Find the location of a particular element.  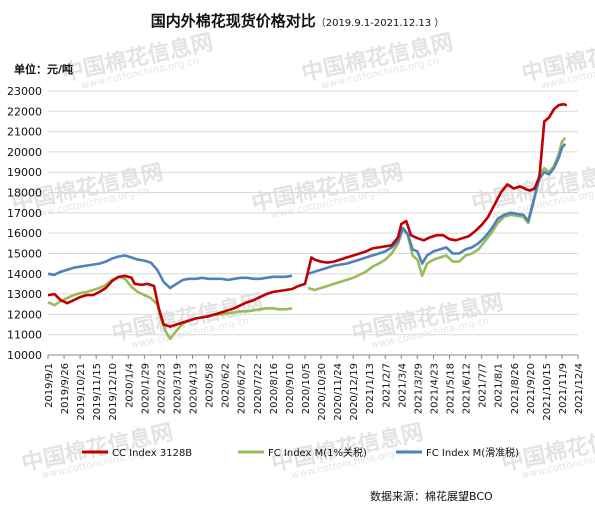

x-tick-label: 2021/3/4 is located at coordinates (402, 385).